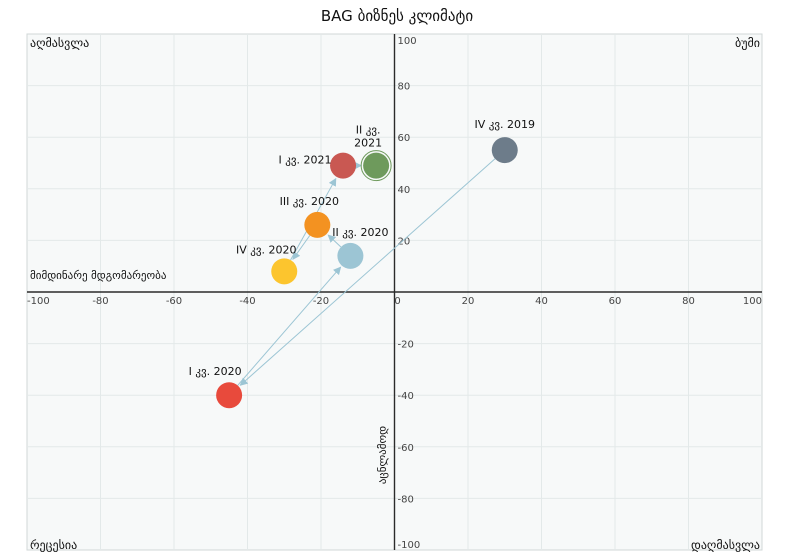 Image resolution: width=785 pixels, height=558 pixels. Describe the element at coordinates (615, 301) in the screenshot. I see `x-tick-label: 60` at that location.